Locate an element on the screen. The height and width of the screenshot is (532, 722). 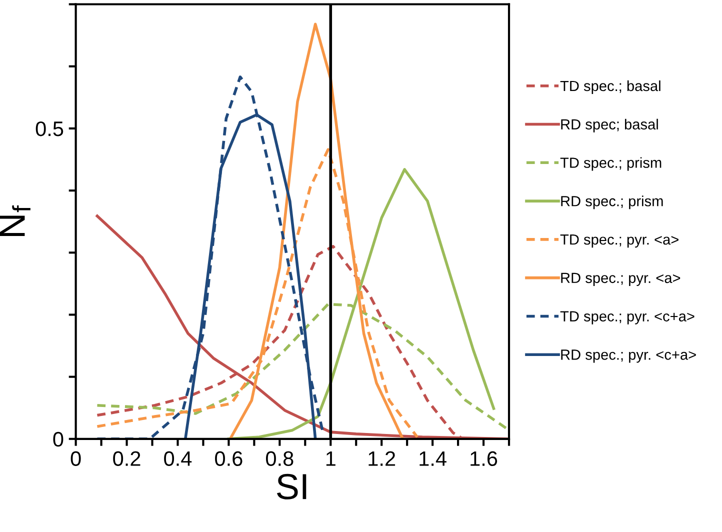
legend-label: RD spec.; prism is located at coordinates (612, 203).